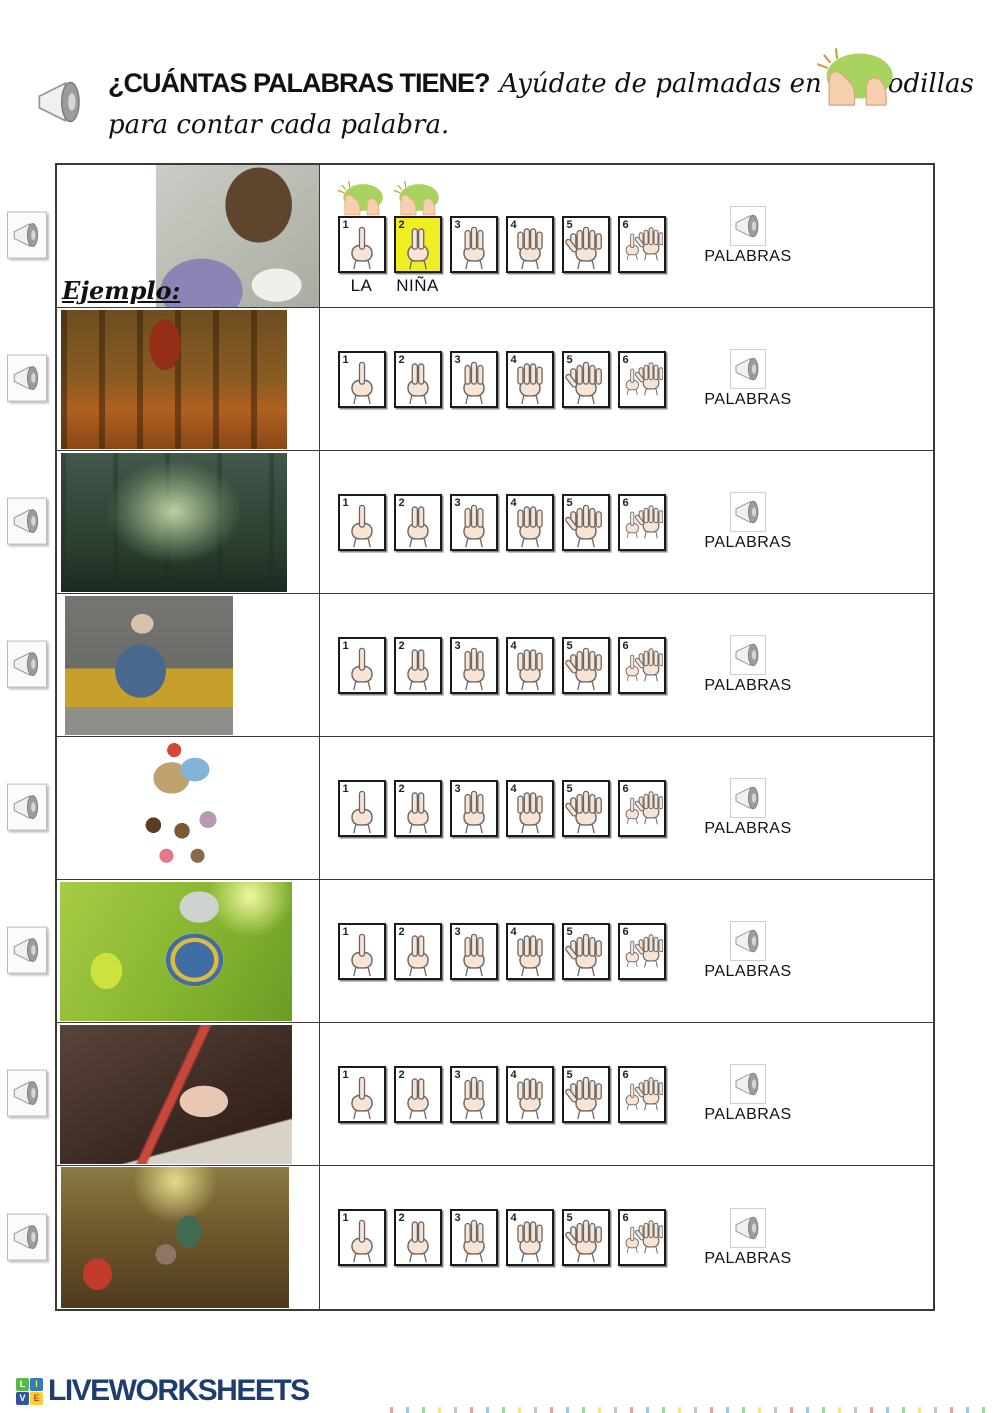  Describe the element at coordinates (279, 125) in the screenshot. I see `title-instruction-part2: para contar cada palabra.` at that location.